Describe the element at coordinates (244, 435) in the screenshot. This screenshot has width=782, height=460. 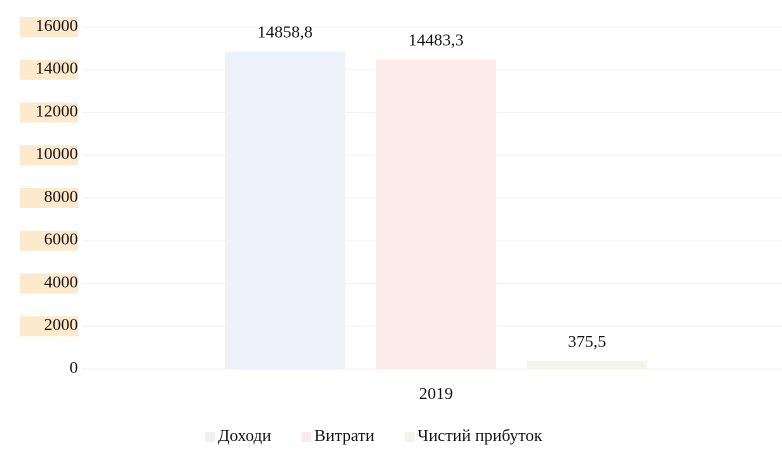
I see `legend-label: Доходи` at that location.